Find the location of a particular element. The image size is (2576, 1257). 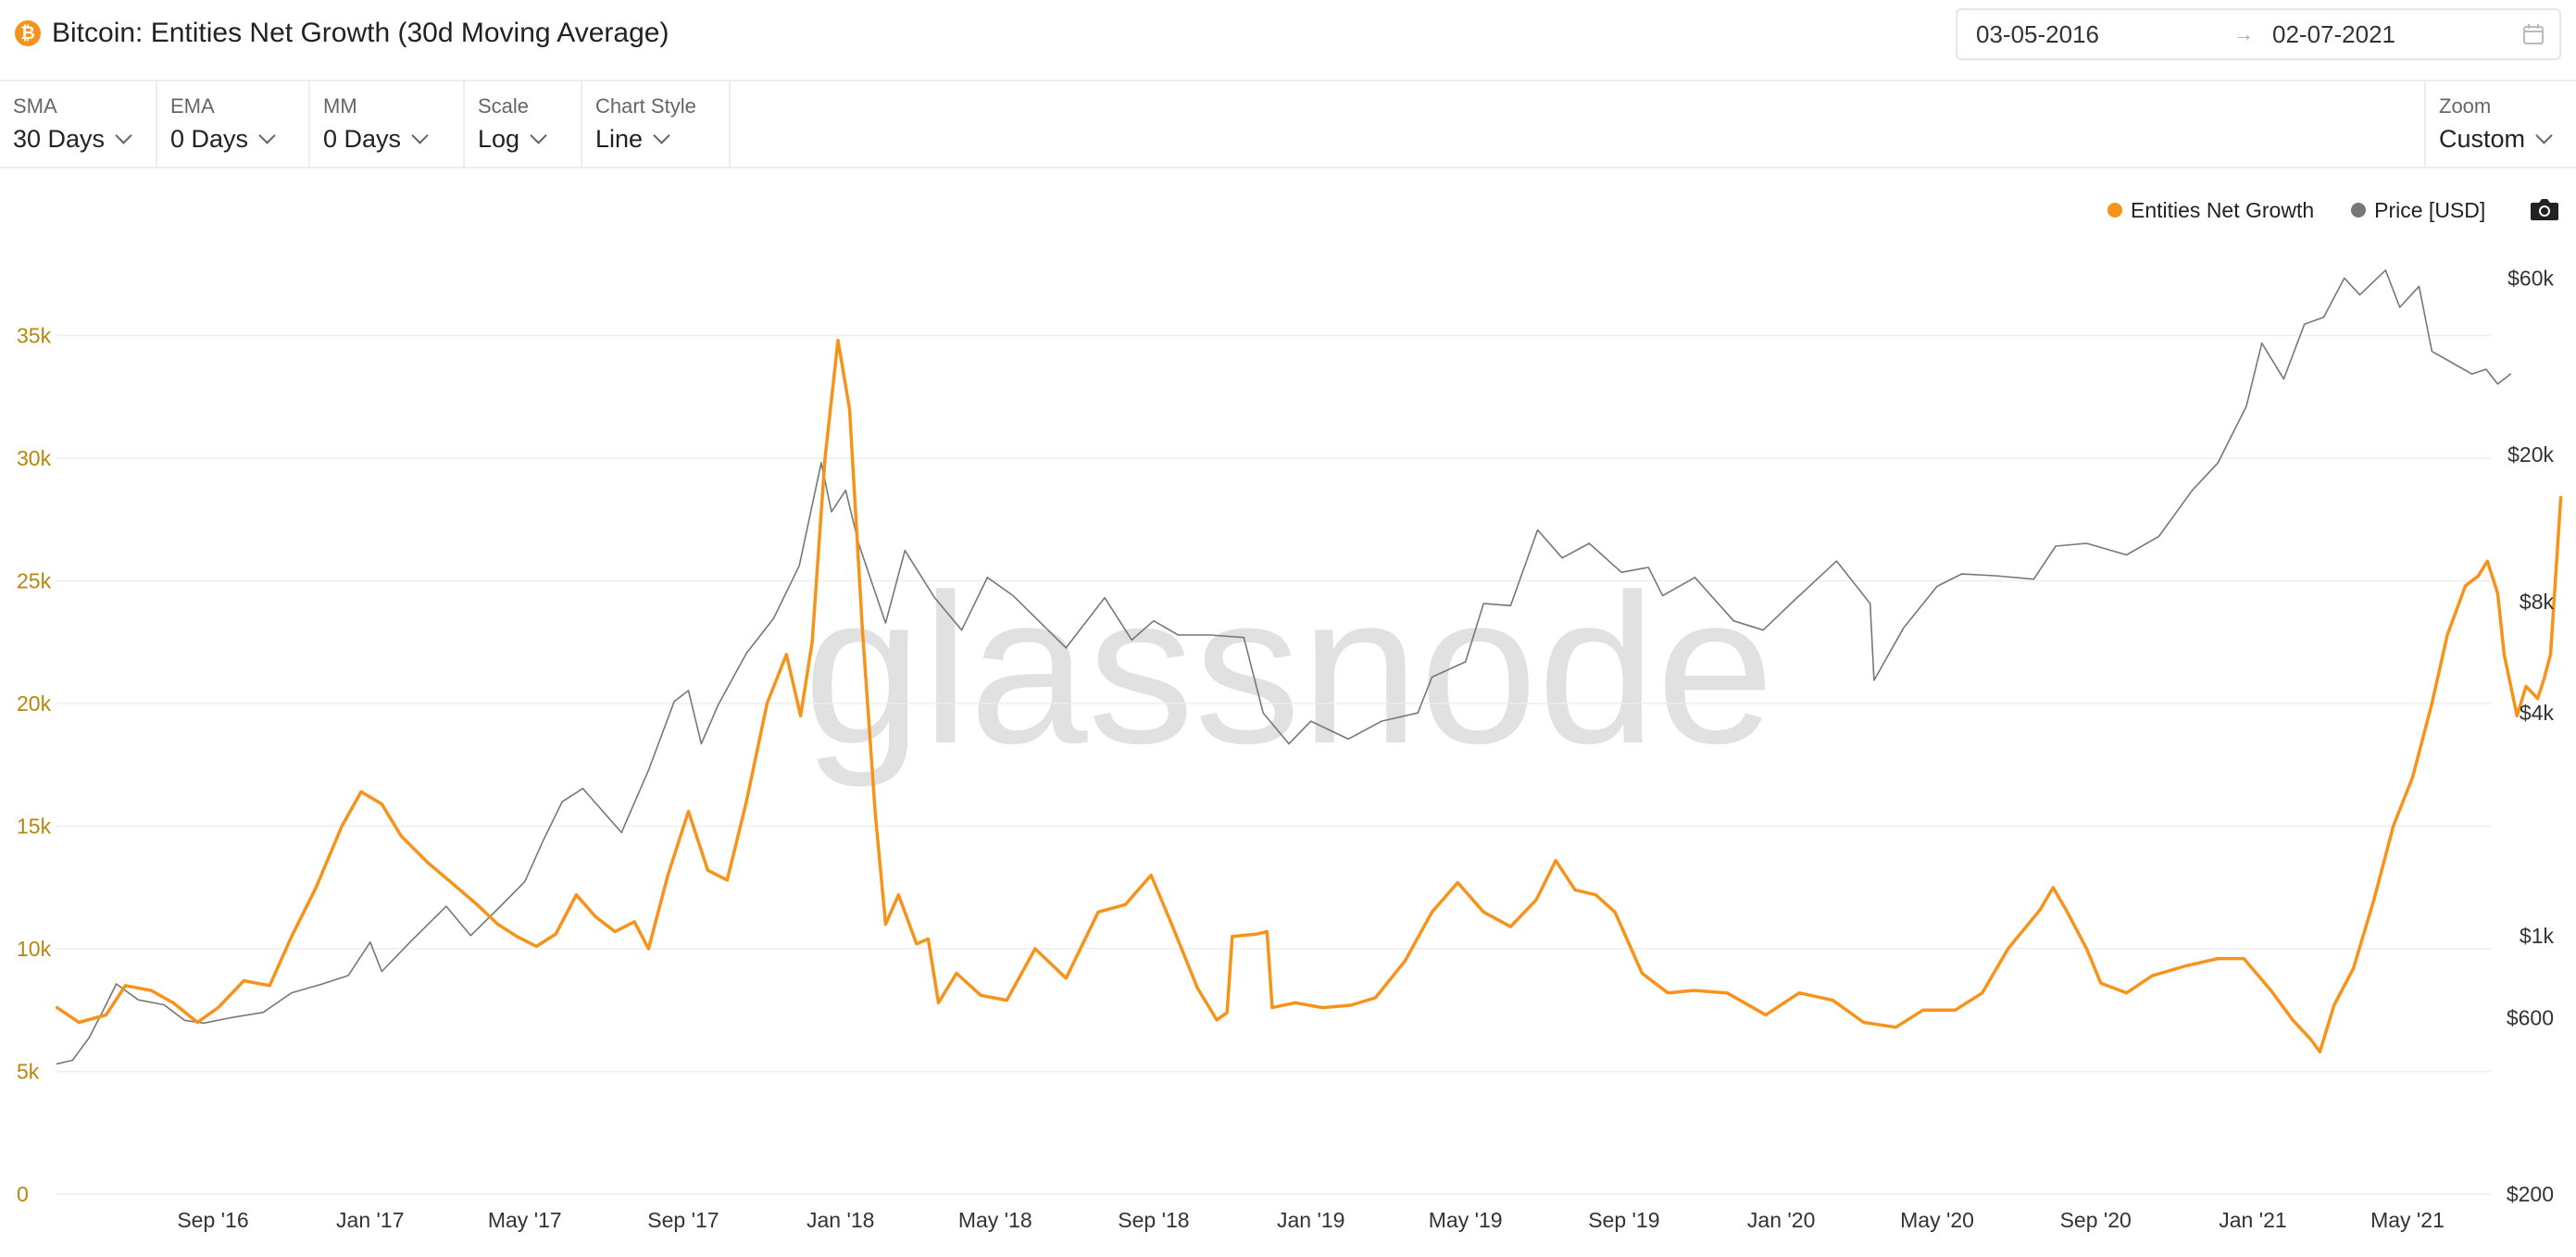

date-start-input: 03-05-2016 is located at coordinates (2037, 34).